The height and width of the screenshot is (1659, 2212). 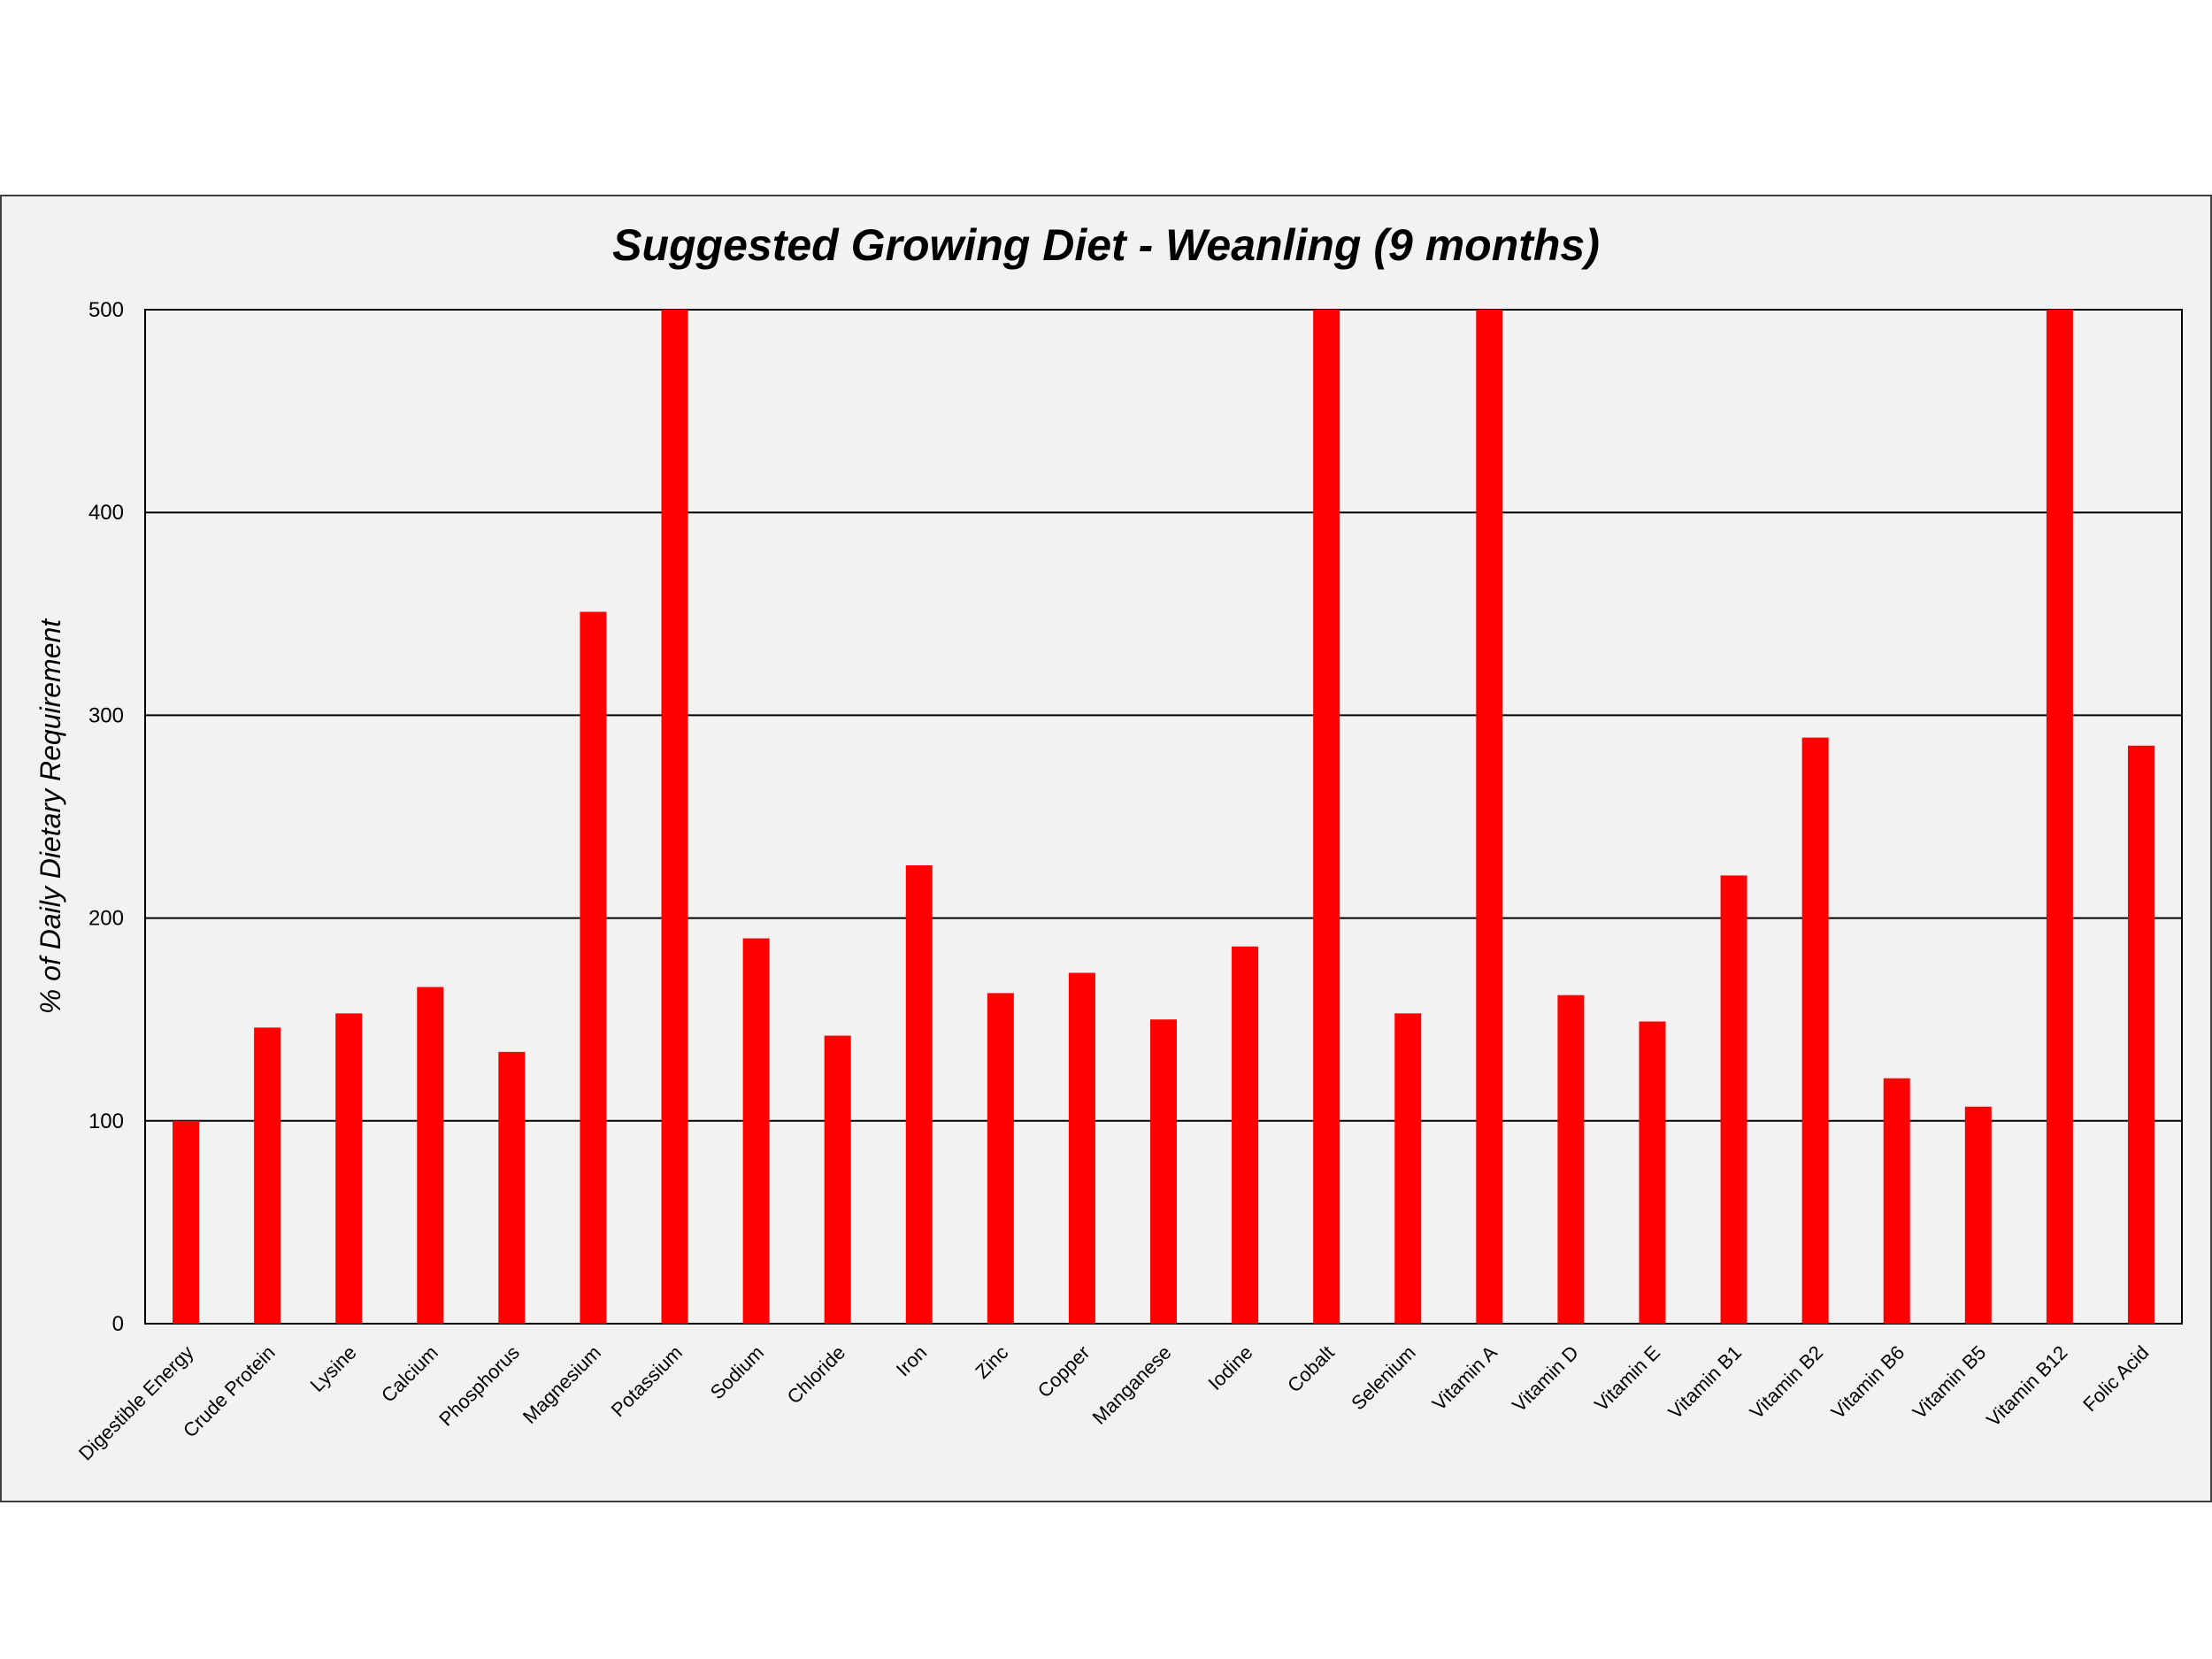 What do you see at coordinates (1734, 1100) in the screenshot?
I see `bar-vitamin-b1` at bounding box center [1734, 1100].